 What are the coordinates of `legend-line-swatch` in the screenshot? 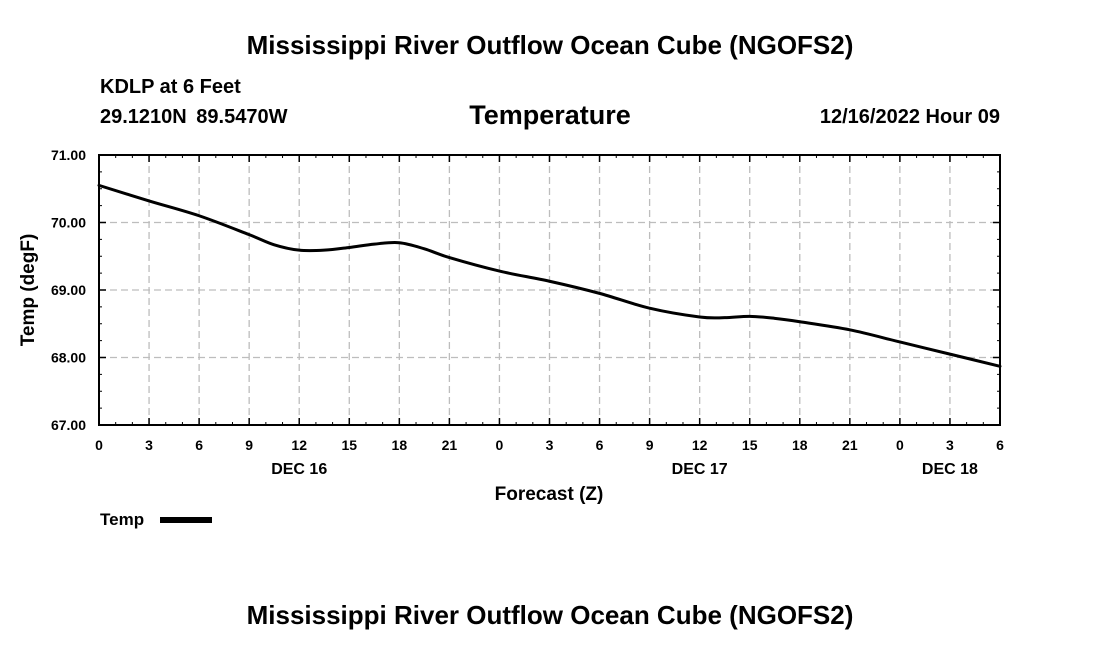 It's located at (186, 520).